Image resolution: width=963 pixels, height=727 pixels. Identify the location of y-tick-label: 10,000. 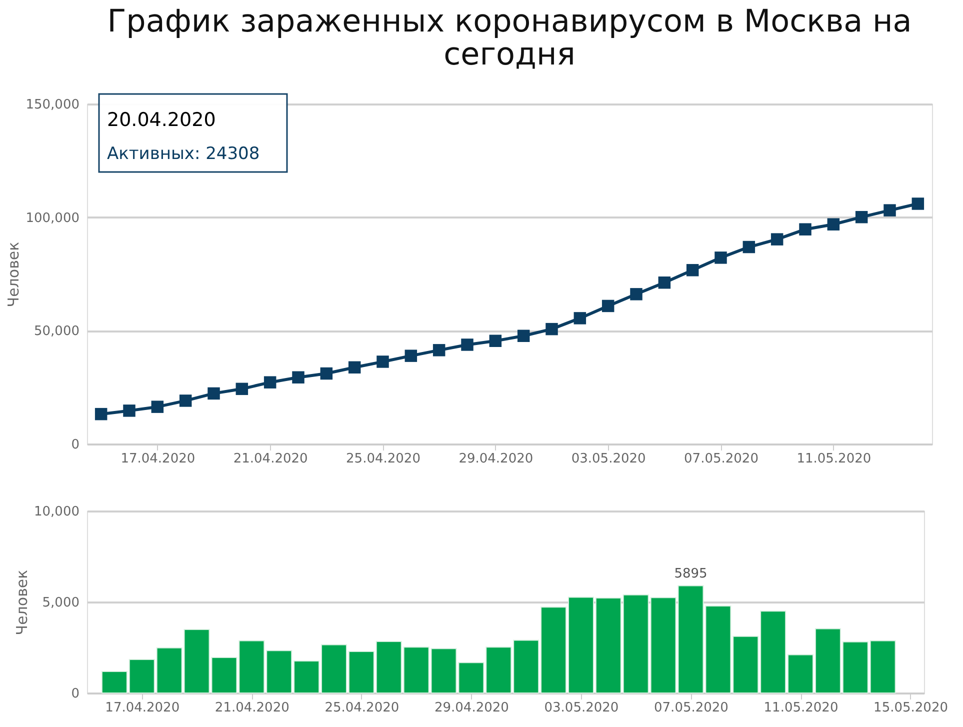
(57, 512).